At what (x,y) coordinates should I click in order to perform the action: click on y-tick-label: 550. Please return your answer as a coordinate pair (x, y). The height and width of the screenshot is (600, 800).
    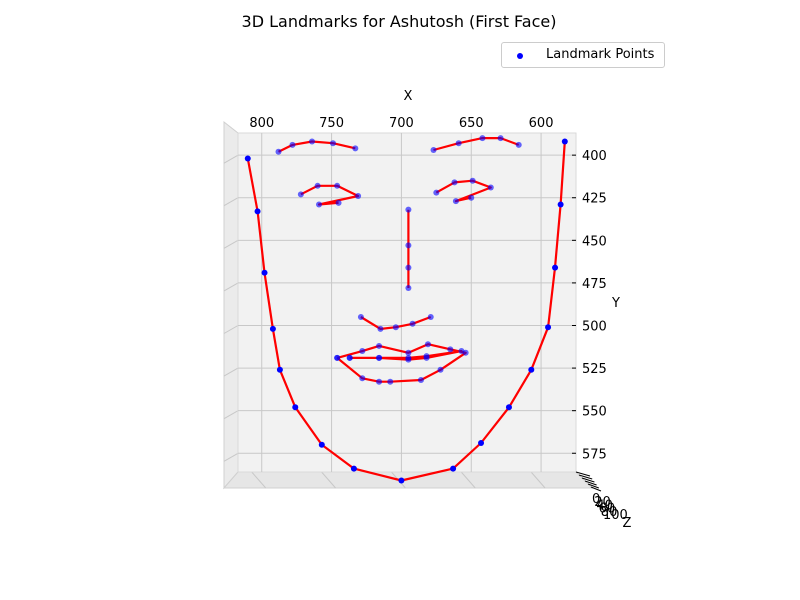
    Looking at the image, I should click on (594, 412).